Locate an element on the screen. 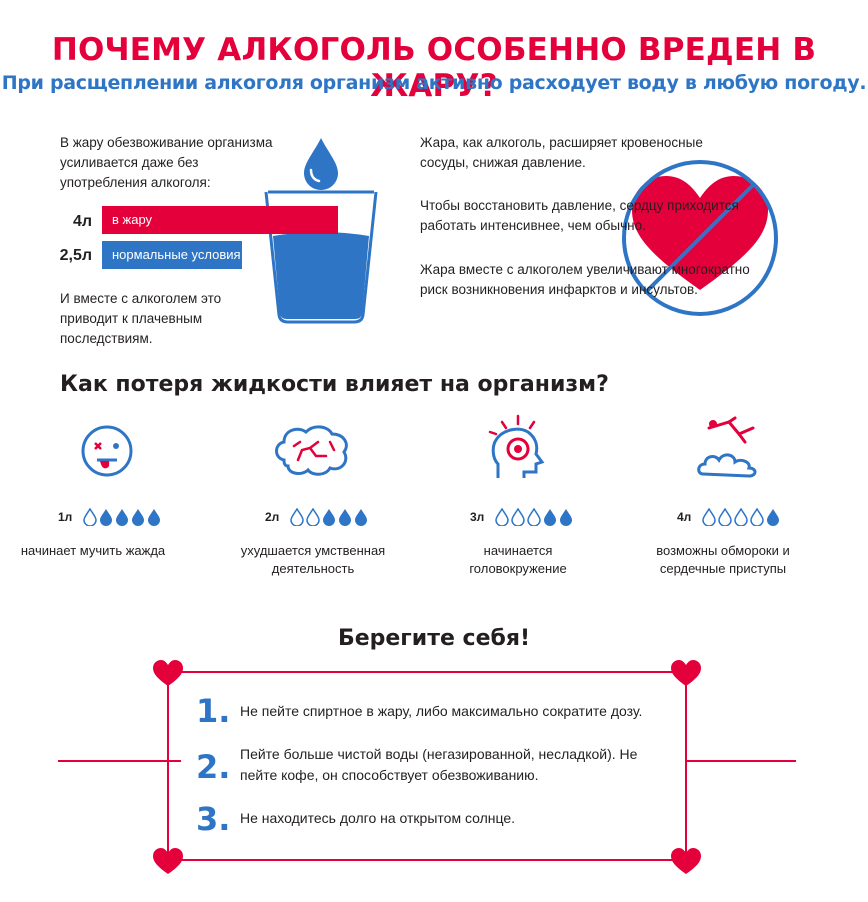 This screenshot has width=868, height=902. crossed-heart-icon is located at coordinates (700, 238).